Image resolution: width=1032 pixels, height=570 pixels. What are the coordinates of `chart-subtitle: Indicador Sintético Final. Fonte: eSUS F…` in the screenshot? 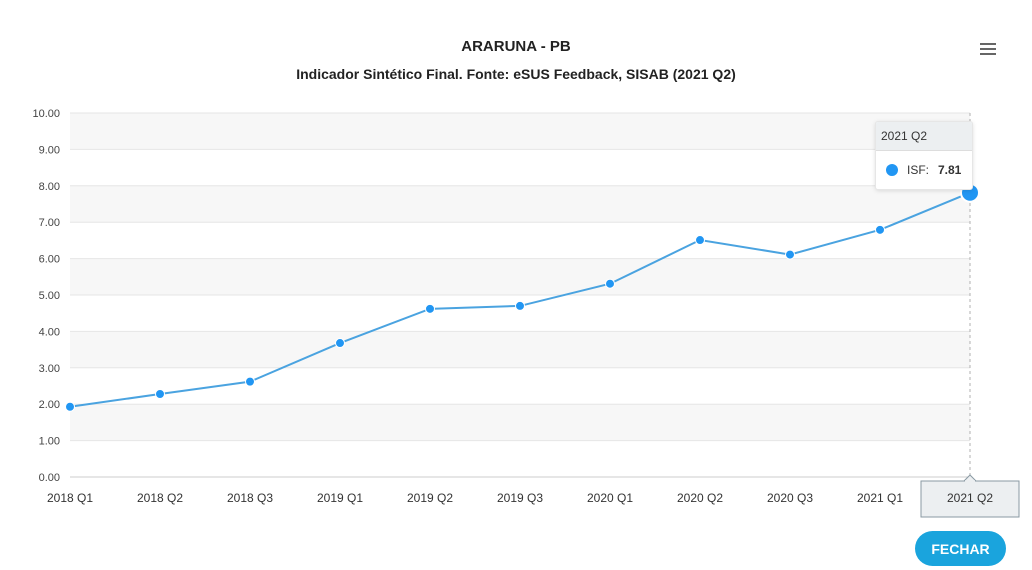 It's located at (516, 74).